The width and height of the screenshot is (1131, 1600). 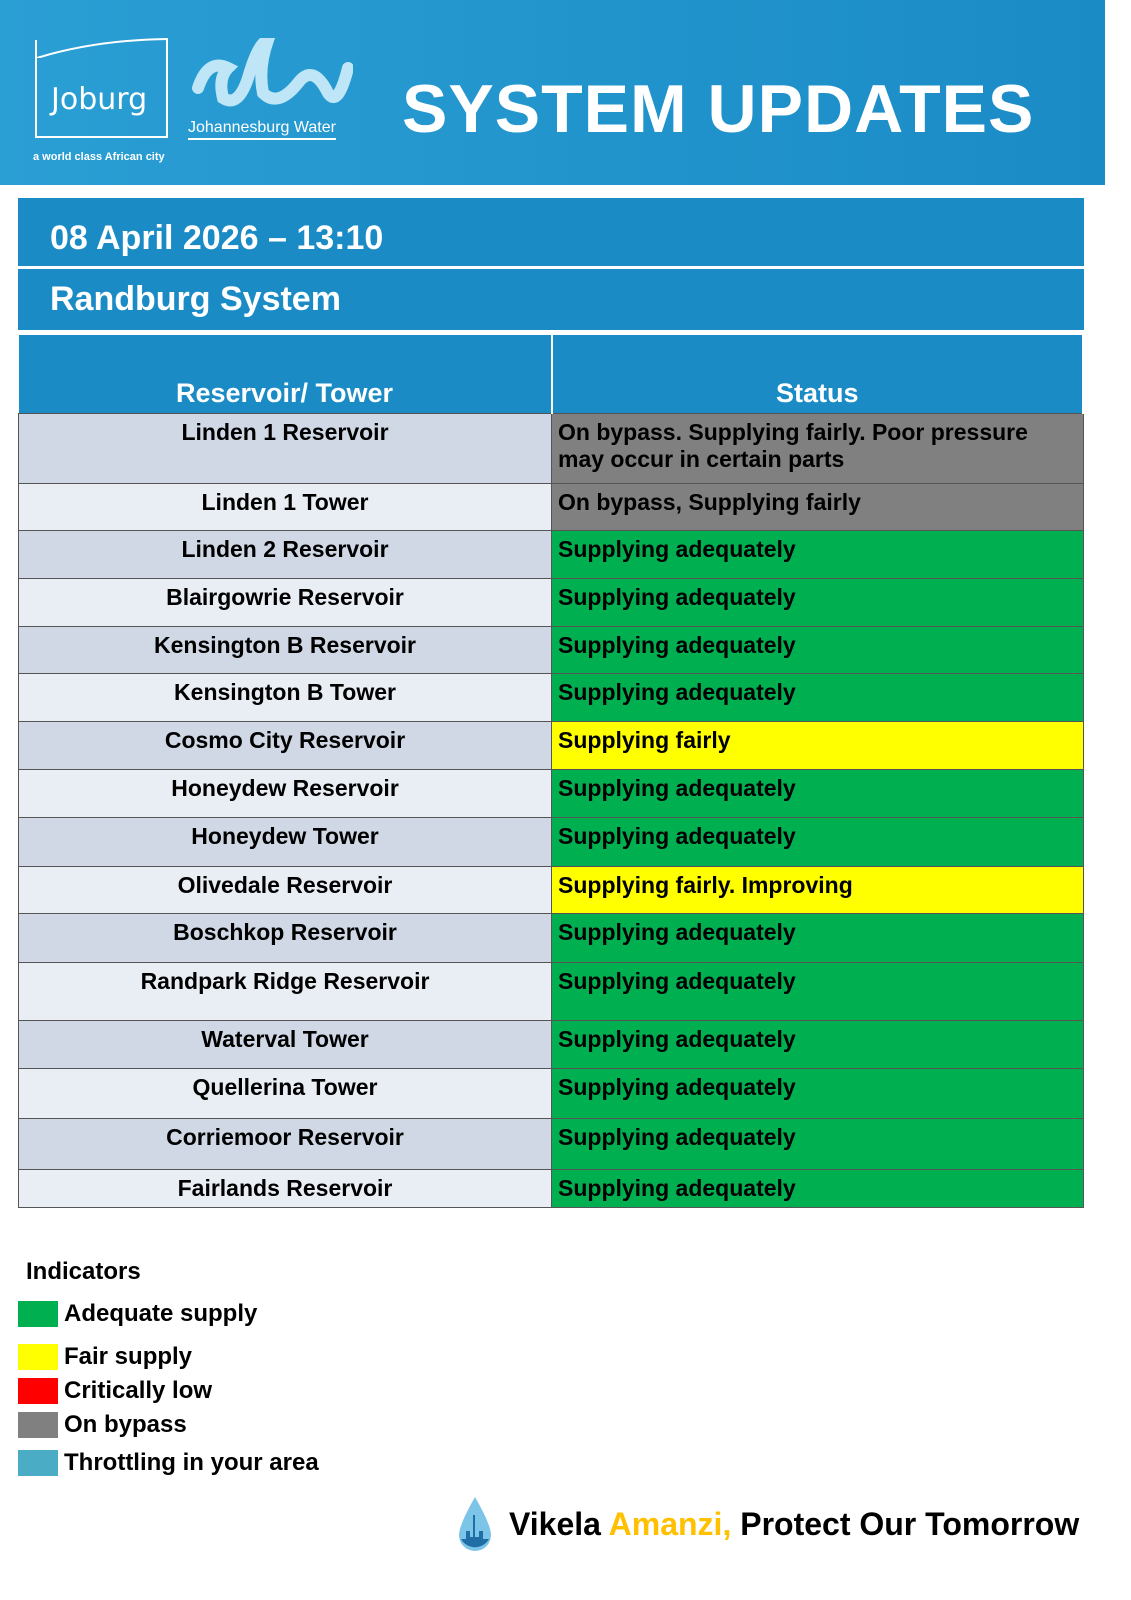 I want to click on legend-item: Critically low, so click(x=115, y=1391).